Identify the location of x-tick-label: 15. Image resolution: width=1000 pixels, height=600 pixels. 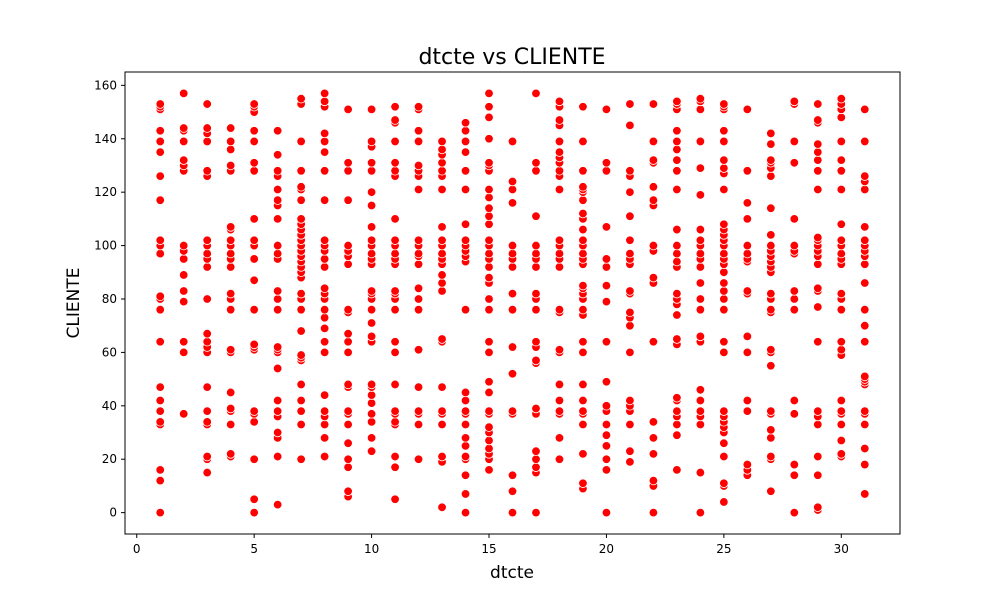
(488, 549).